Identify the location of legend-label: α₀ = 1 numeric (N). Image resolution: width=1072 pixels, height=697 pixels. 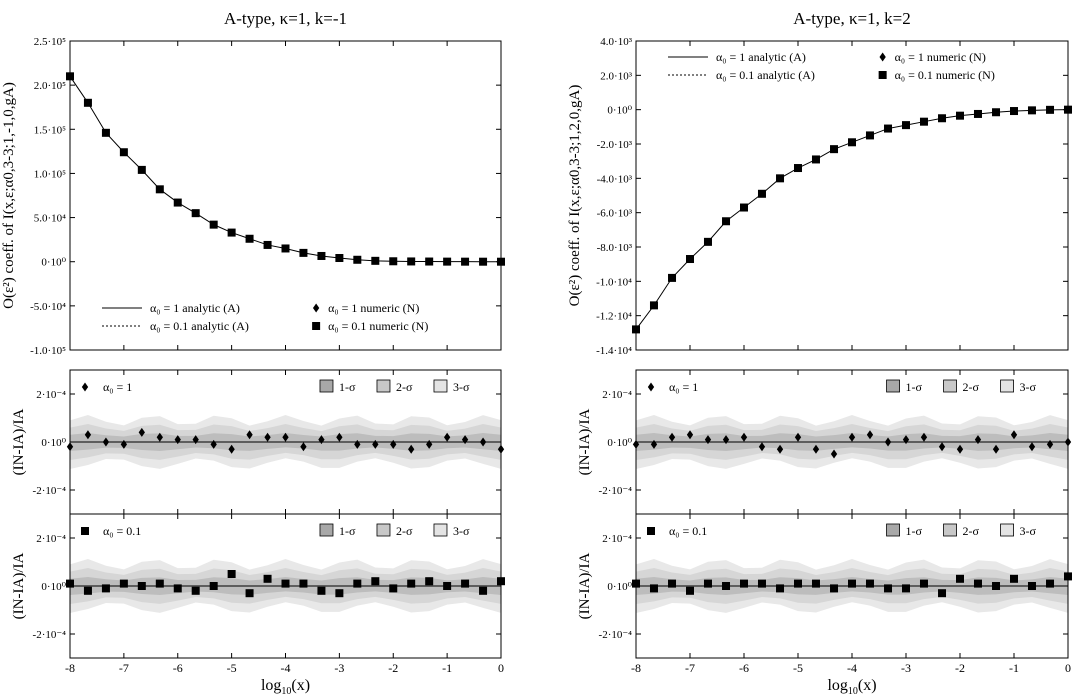
(373, 308).